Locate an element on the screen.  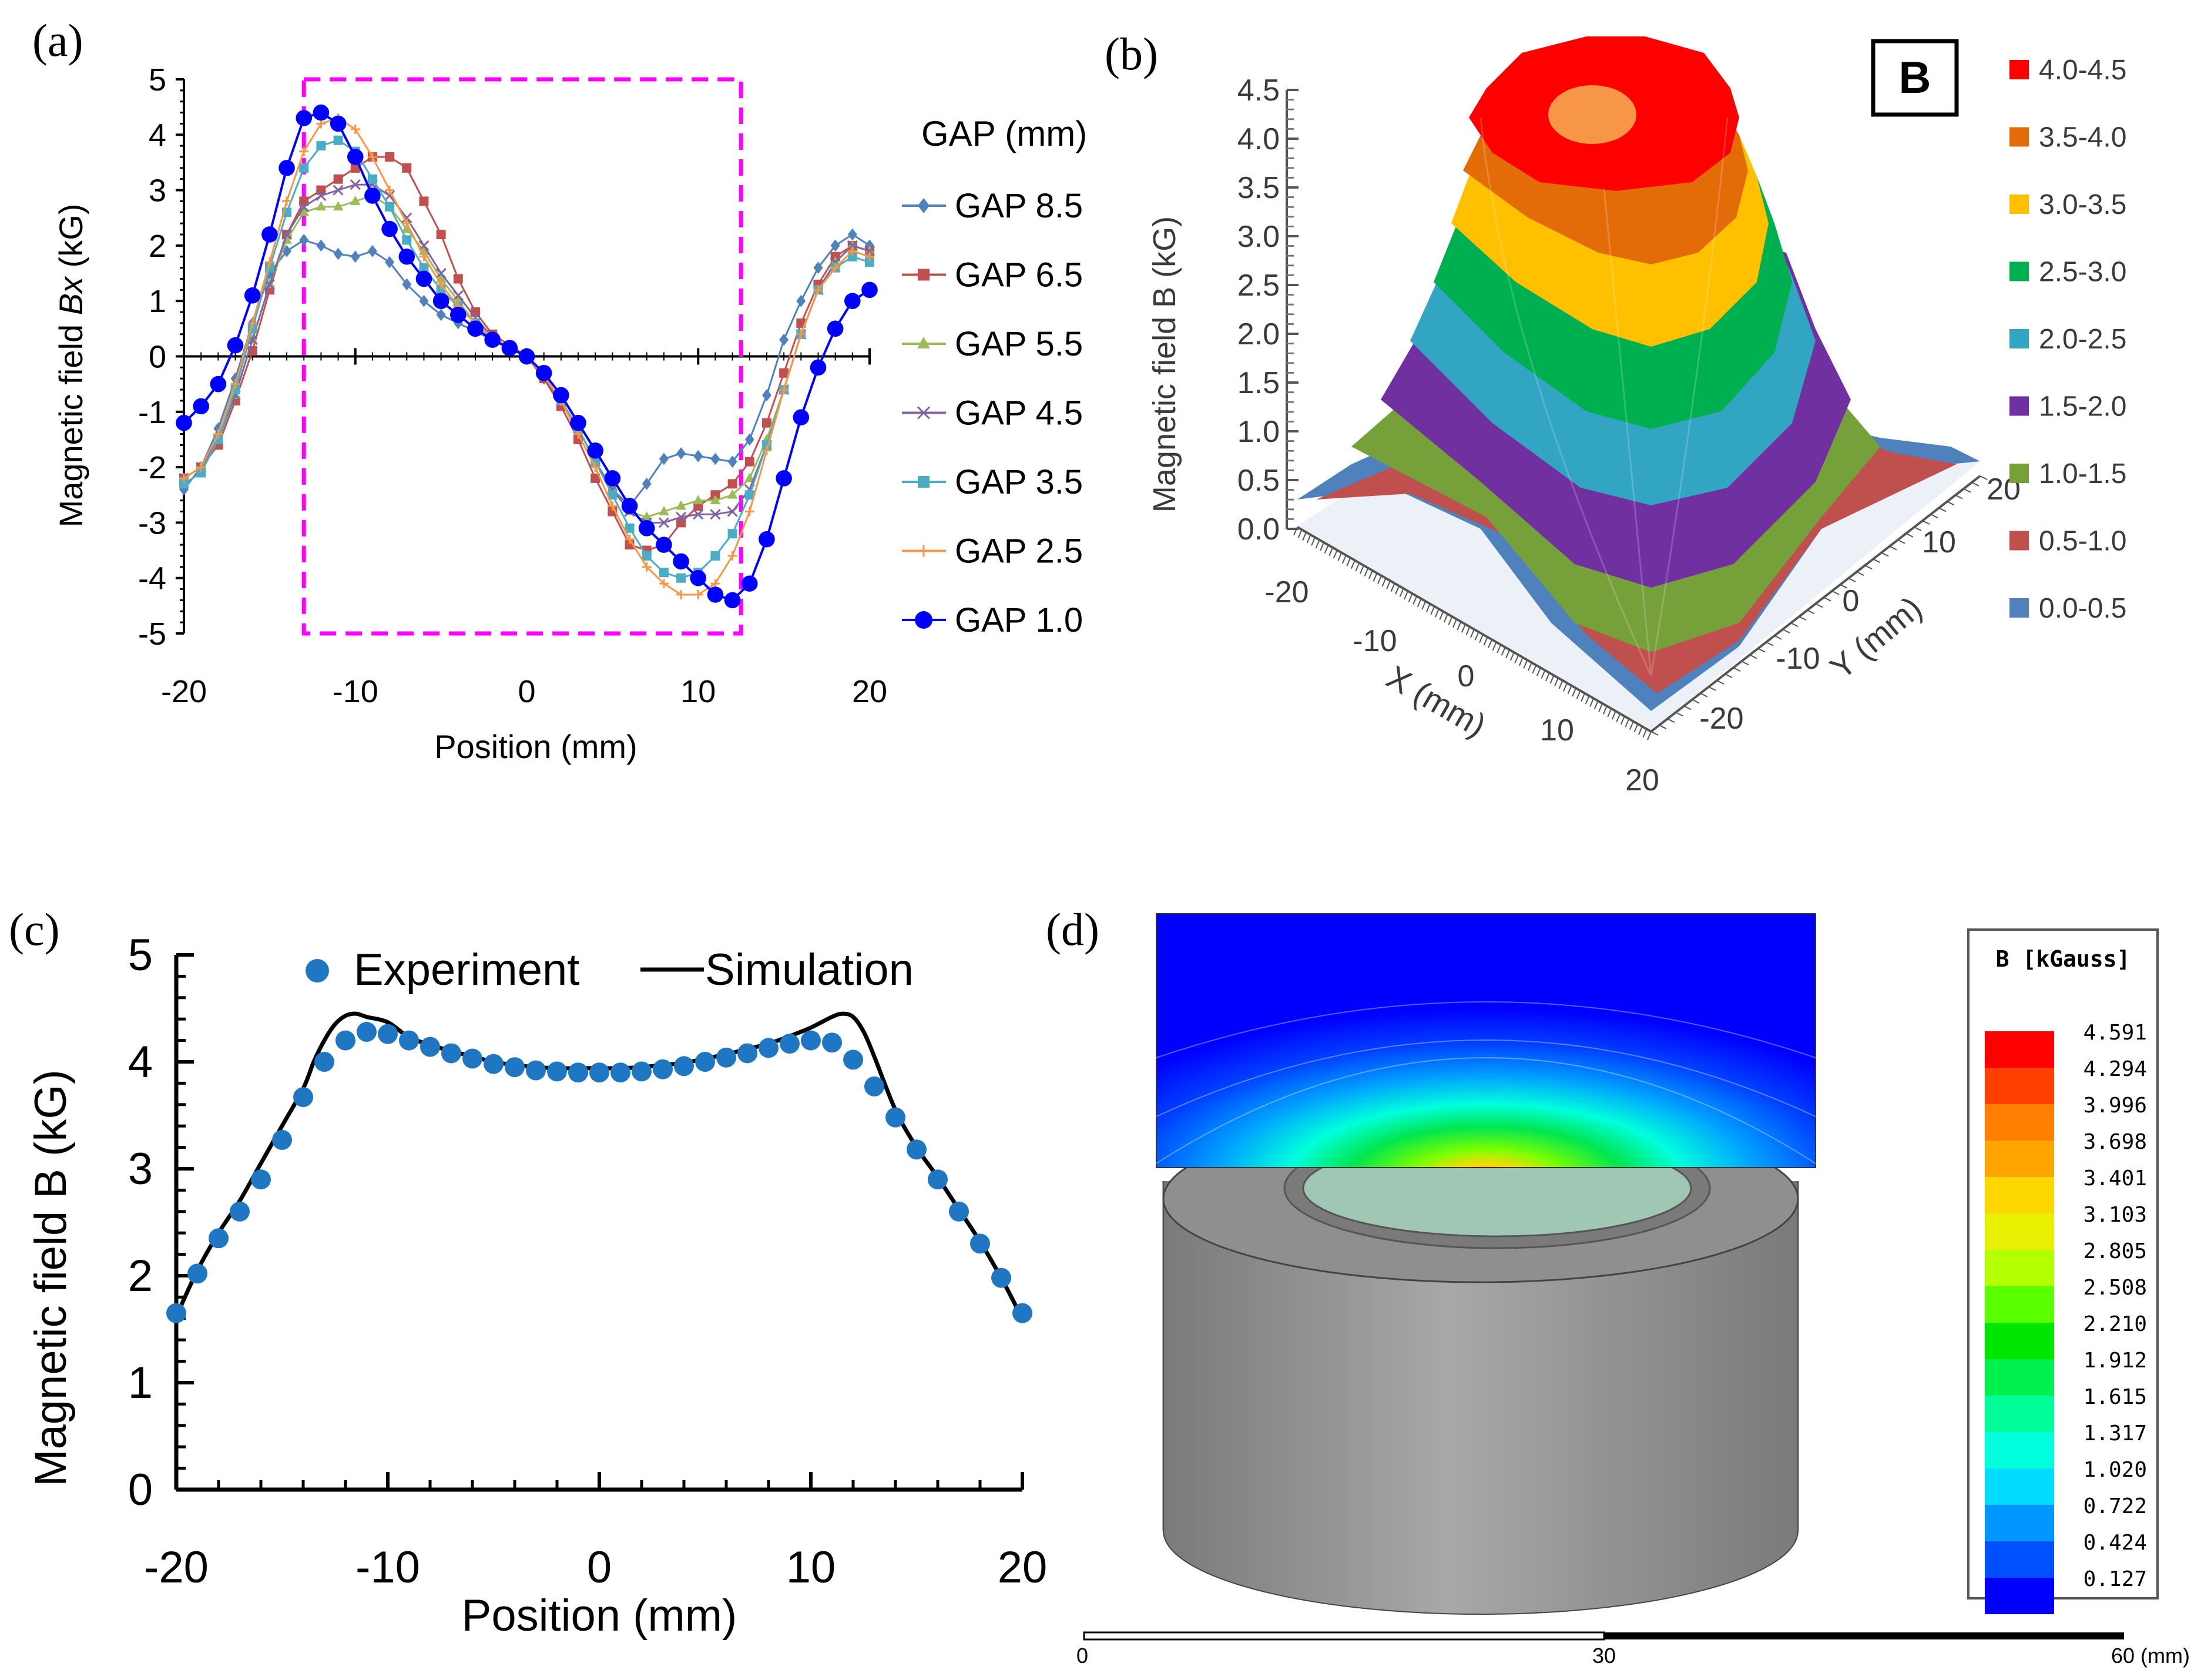
panel-label-a: (a) is located at coordinates (57, 40).